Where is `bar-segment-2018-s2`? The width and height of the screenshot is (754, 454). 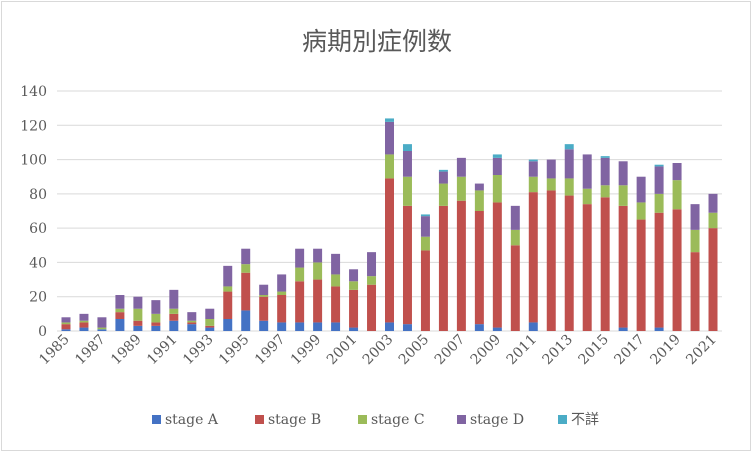 bar-segment-2018-s2 is located at coordinates (659, 203).